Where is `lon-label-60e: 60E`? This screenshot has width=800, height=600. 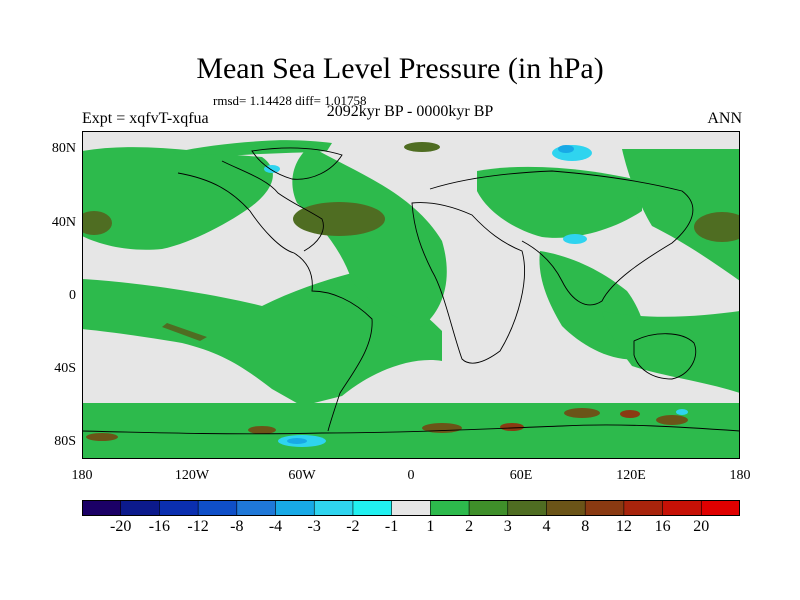 lon-label-60e: 60E is located at coordinates (521, 475).